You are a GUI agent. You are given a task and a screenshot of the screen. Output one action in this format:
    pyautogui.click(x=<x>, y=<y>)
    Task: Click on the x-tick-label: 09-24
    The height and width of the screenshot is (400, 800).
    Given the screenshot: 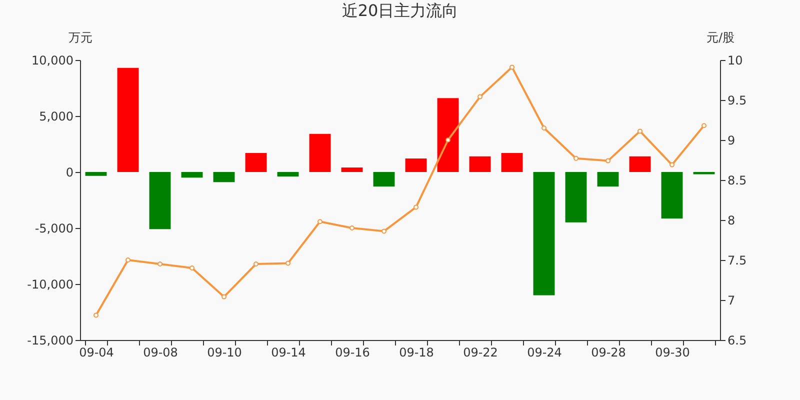 What is the action you would take?
    pyautogui.click(x=544, y=353)
    